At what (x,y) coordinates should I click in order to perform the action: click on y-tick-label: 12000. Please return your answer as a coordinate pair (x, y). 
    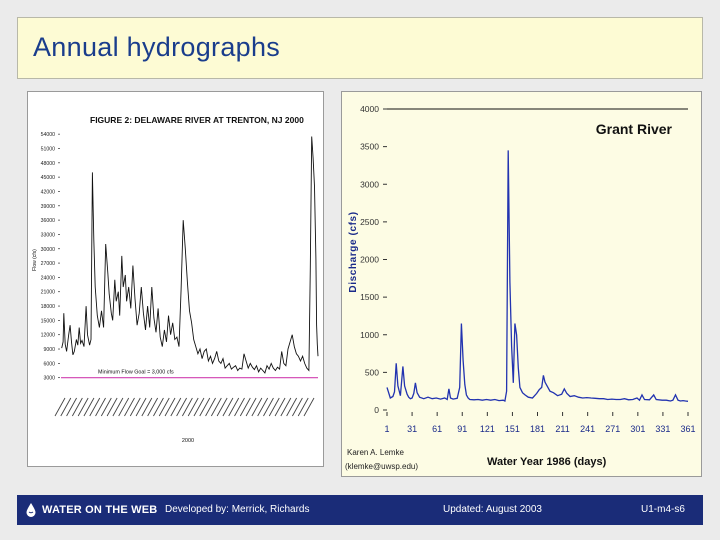
    Looking at the image, I should click on (48, 336).